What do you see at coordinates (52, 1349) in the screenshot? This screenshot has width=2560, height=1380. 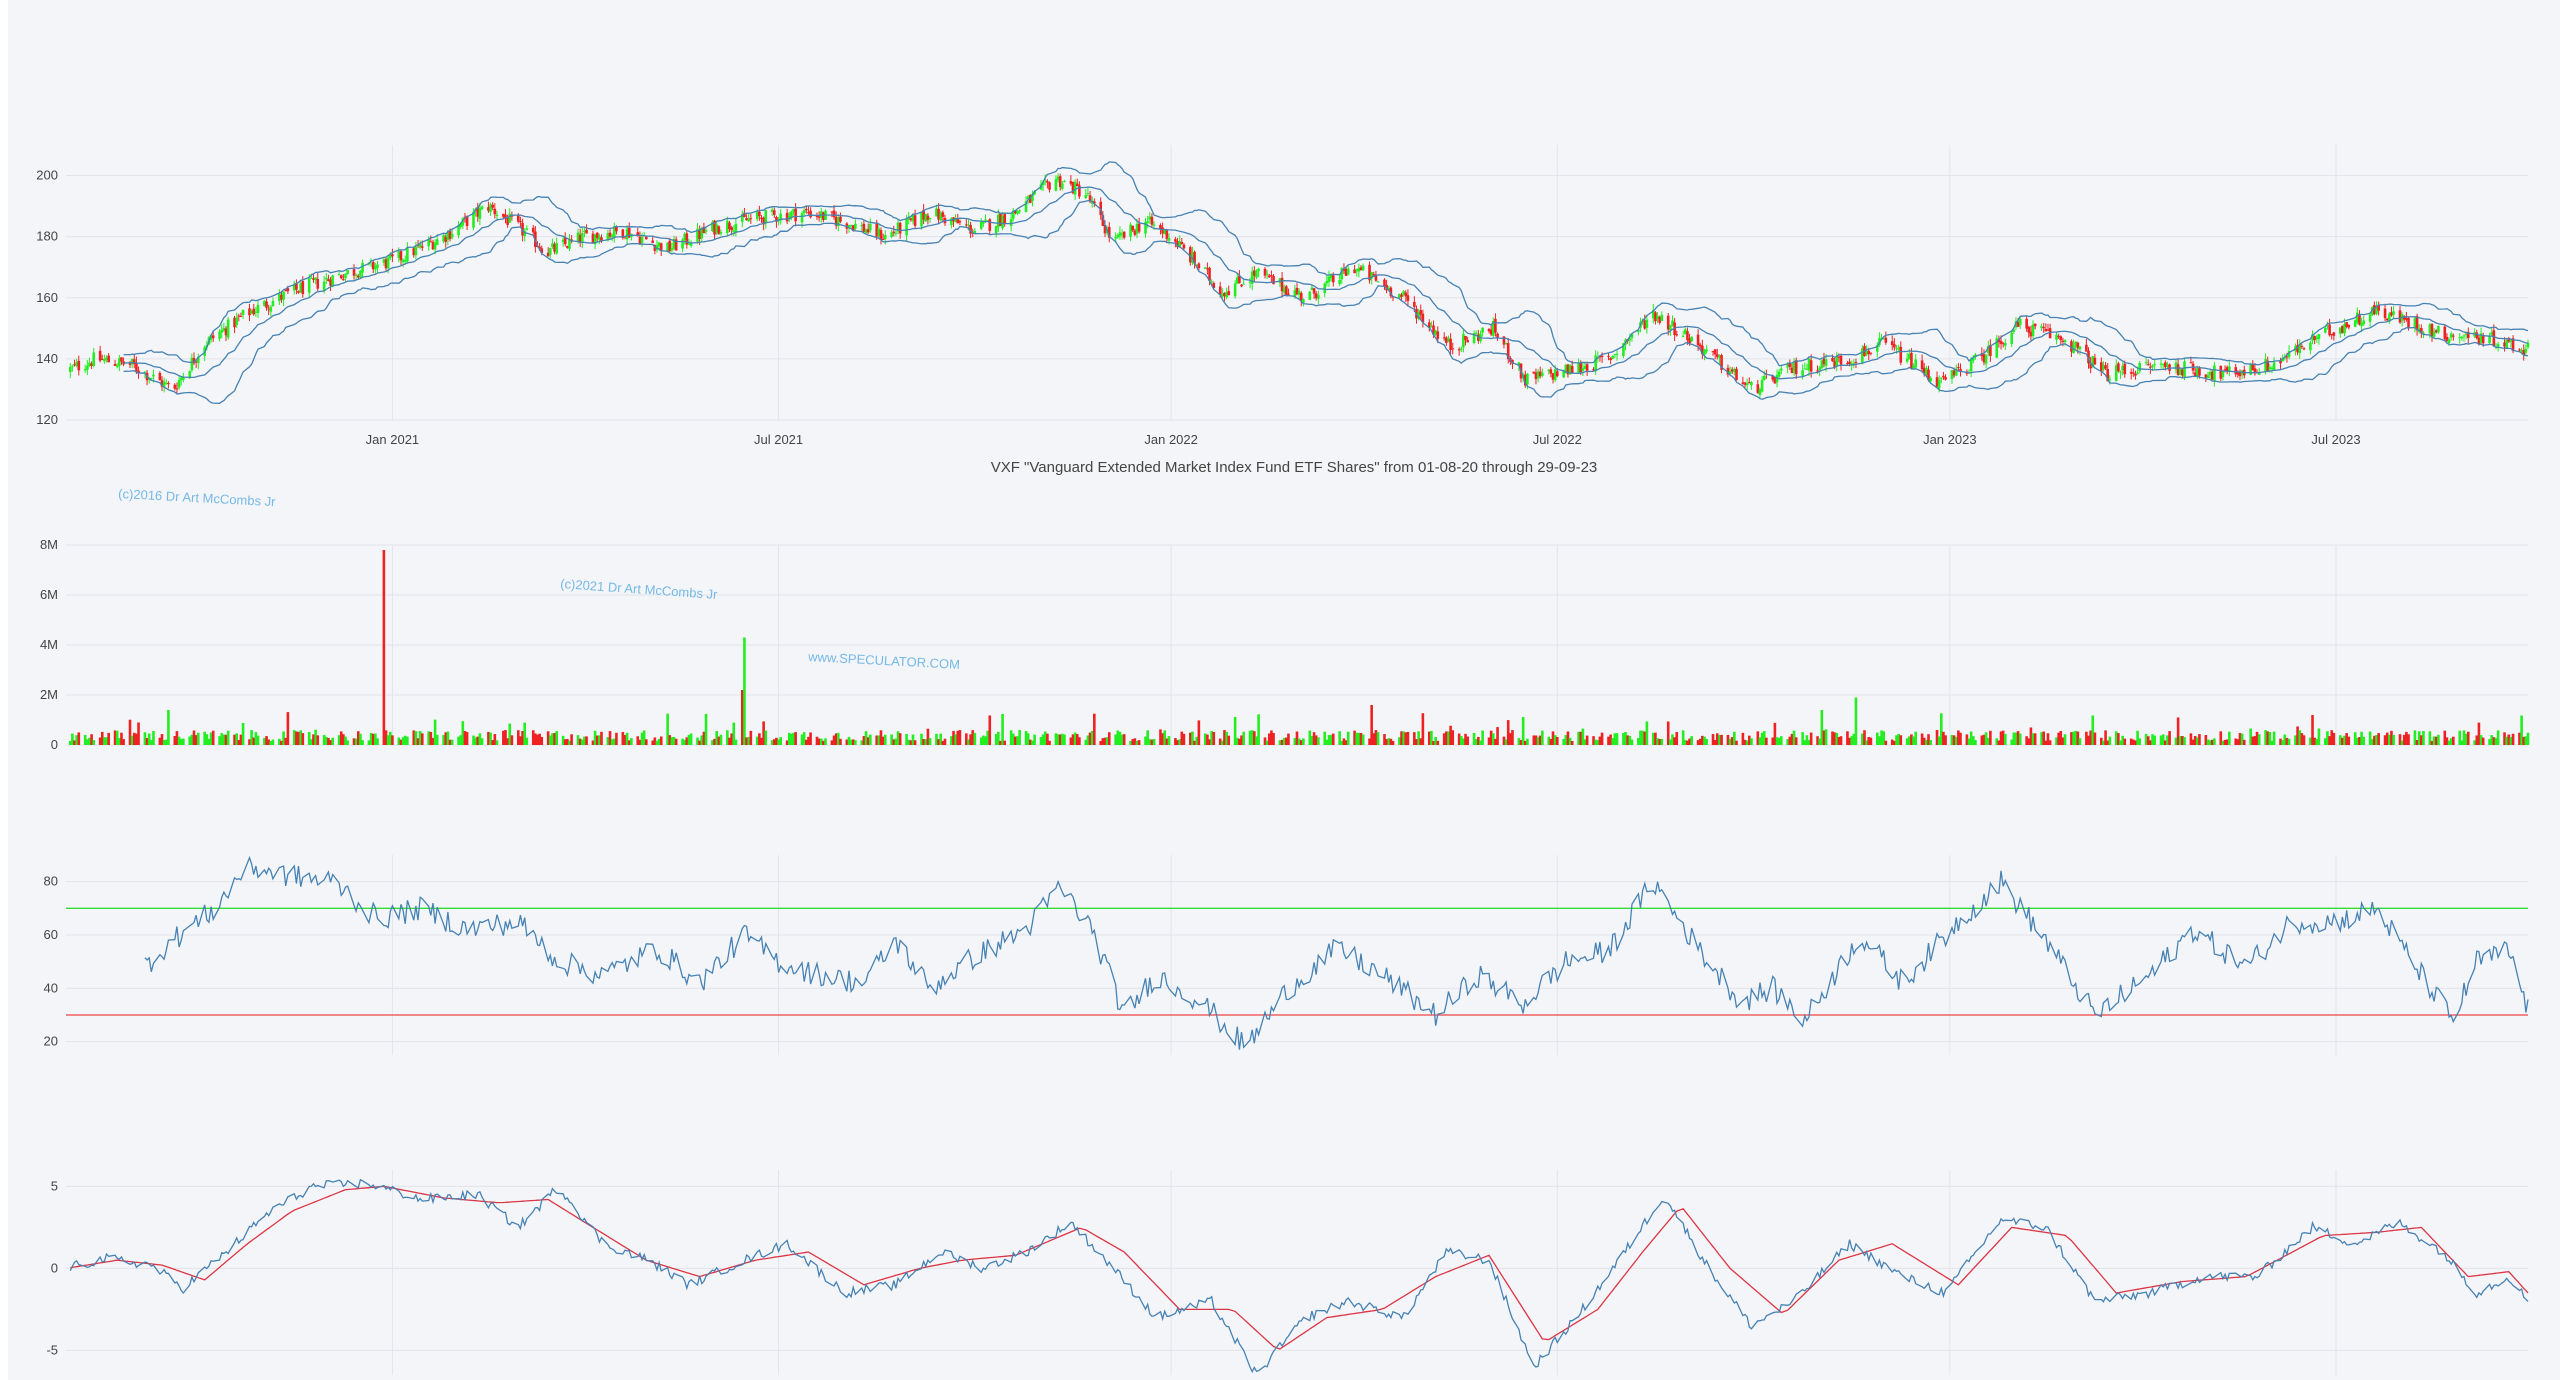 I see `y-tick-label: -5` at bounding box center [52, 1349].